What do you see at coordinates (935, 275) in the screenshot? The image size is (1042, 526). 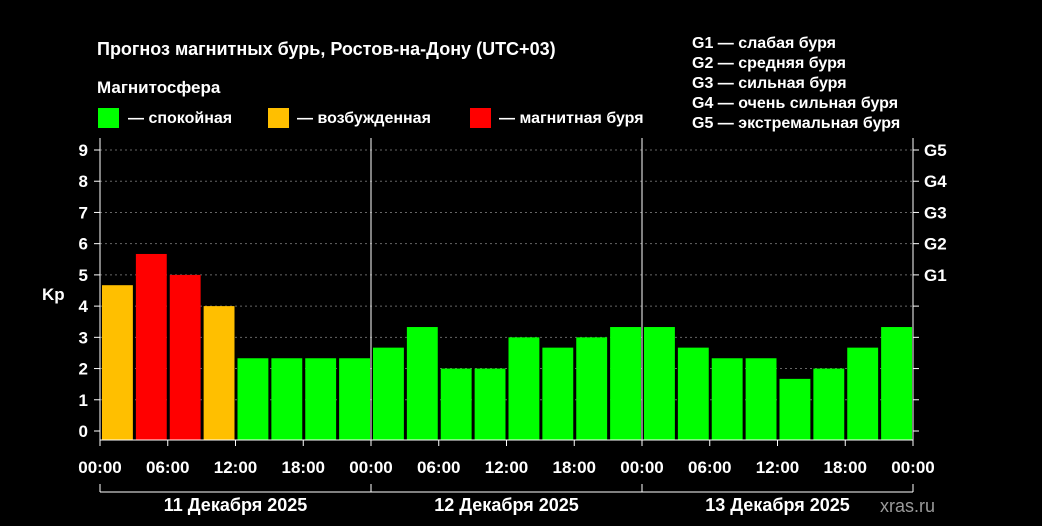 I see `g-level-label: G1` at bounding box center [935, 275].